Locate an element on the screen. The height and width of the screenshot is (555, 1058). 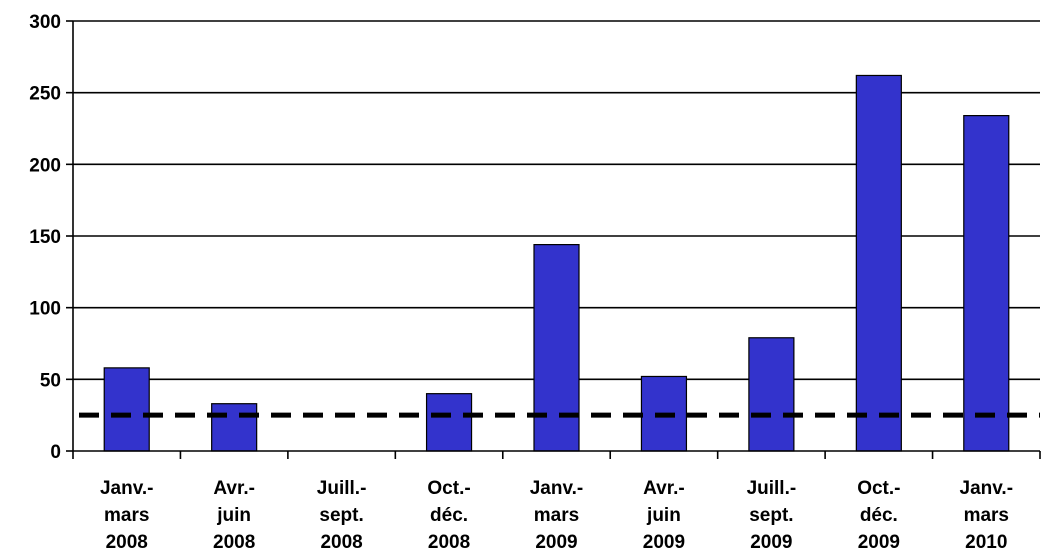
x-category-label: Avr.- juin 2008 is located at coordinates (234, 515).